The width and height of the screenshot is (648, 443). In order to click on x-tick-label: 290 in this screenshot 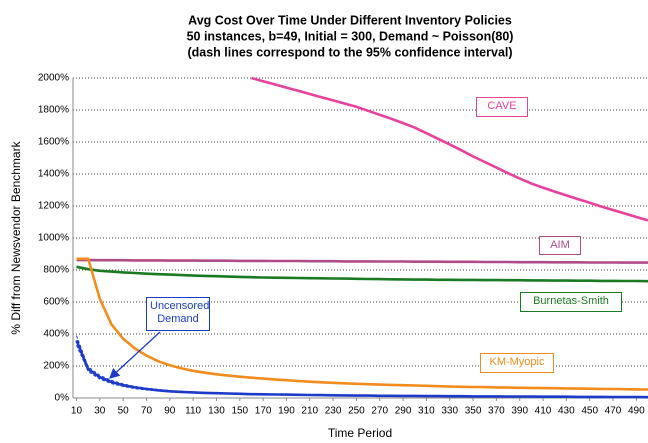, I will do `click(403, 411)`.